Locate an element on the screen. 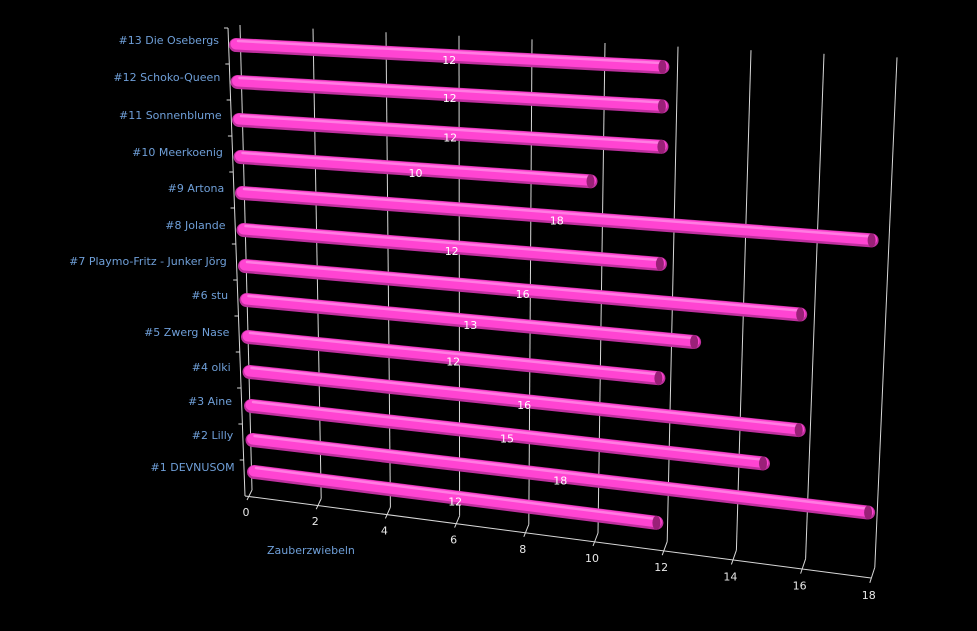  y-axis-line is located at coordinates (236, 262).